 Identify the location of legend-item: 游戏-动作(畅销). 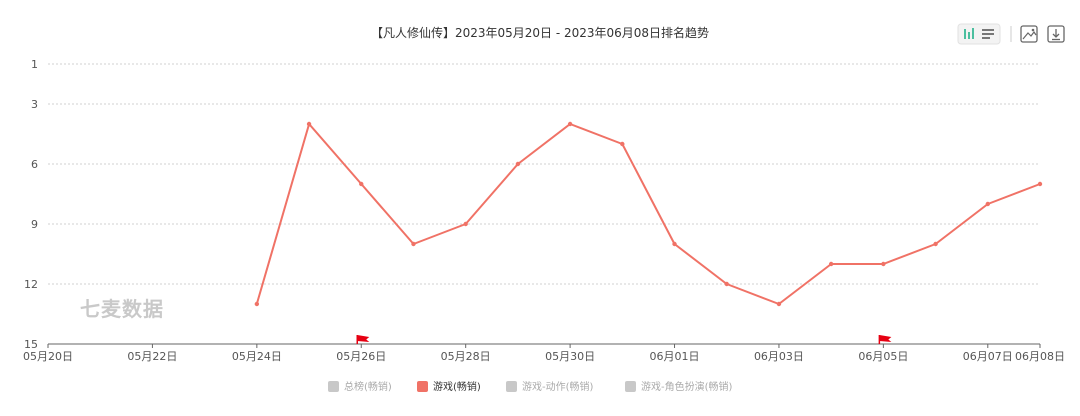
(550, 386).